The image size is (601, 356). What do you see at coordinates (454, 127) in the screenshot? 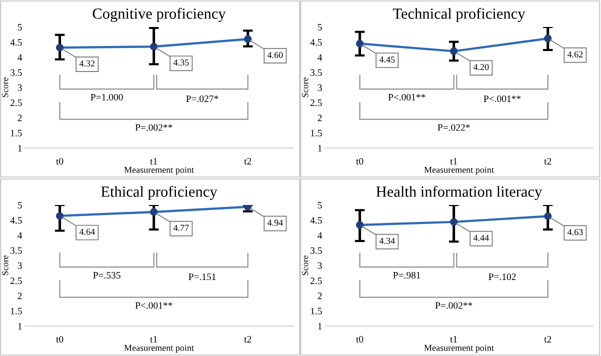
I see `annotation: P=.022*` at bounding box center [454, 127].